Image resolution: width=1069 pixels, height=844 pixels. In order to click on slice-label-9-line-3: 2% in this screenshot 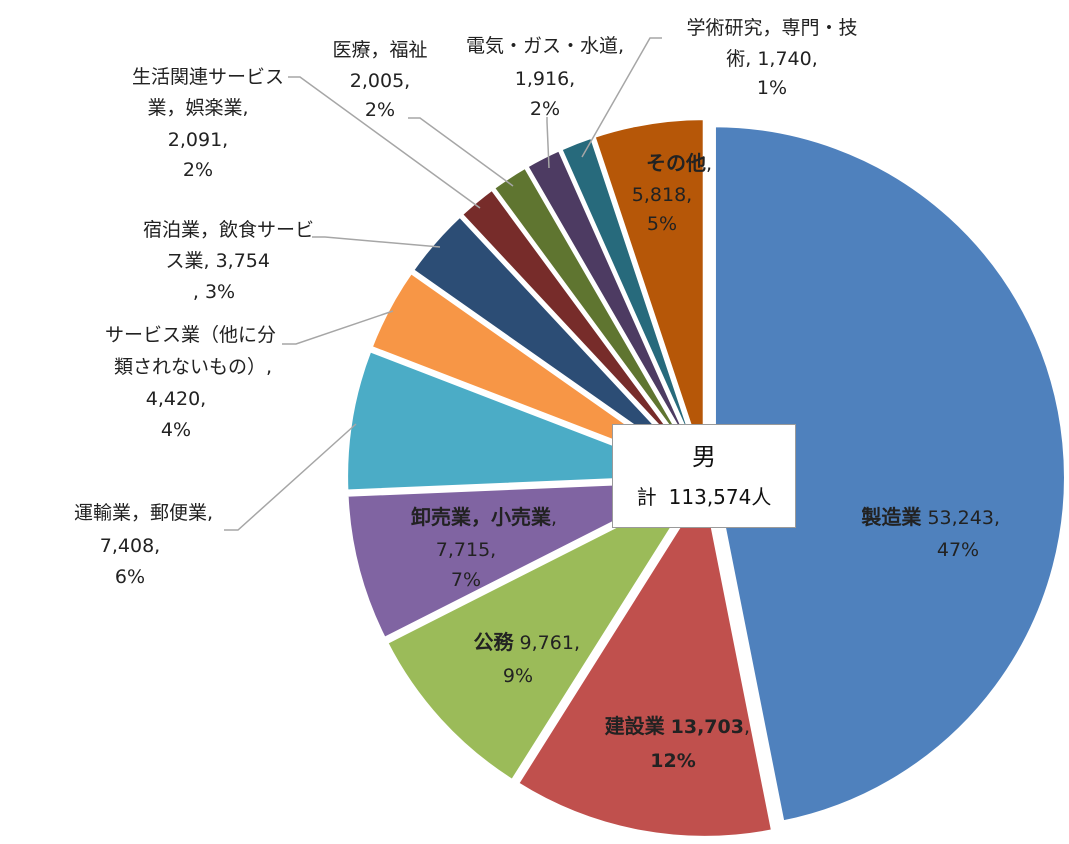, I will do `click(380, 110)`.